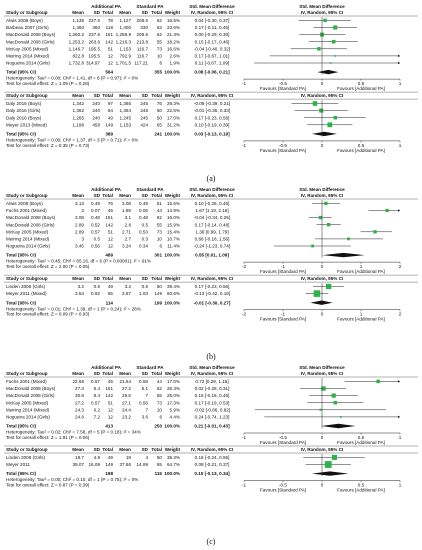 Image resolution: width=422 pixels, height=550 pixels. I want to click on study-weight: 5.9%, so click(175, 409).